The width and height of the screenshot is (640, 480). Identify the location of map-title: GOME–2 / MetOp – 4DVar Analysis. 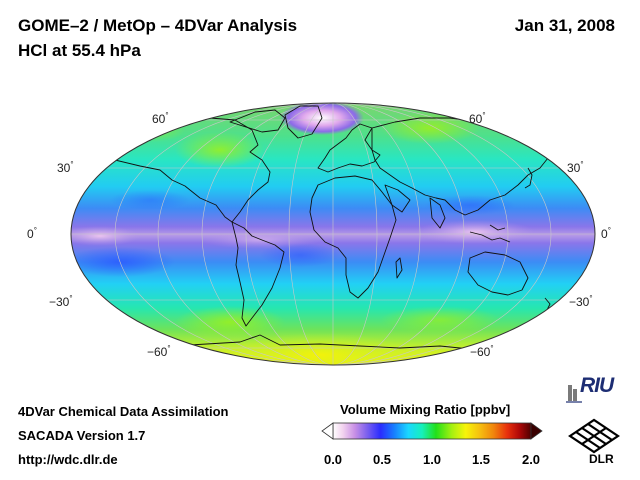
(158, 25).